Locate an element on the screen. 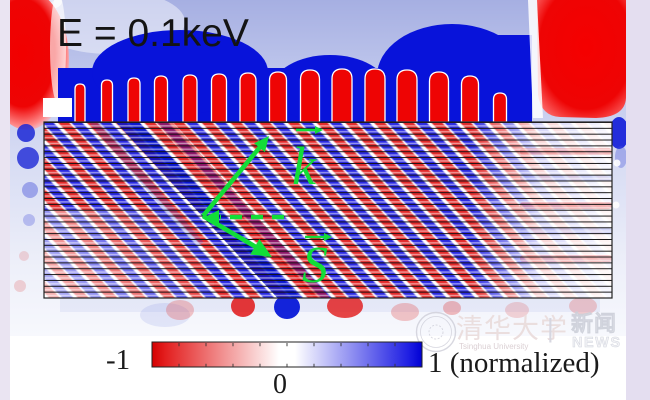 This screenshot has height=400, width=650. surface-field-lobes is located at coordinates (291, 95).